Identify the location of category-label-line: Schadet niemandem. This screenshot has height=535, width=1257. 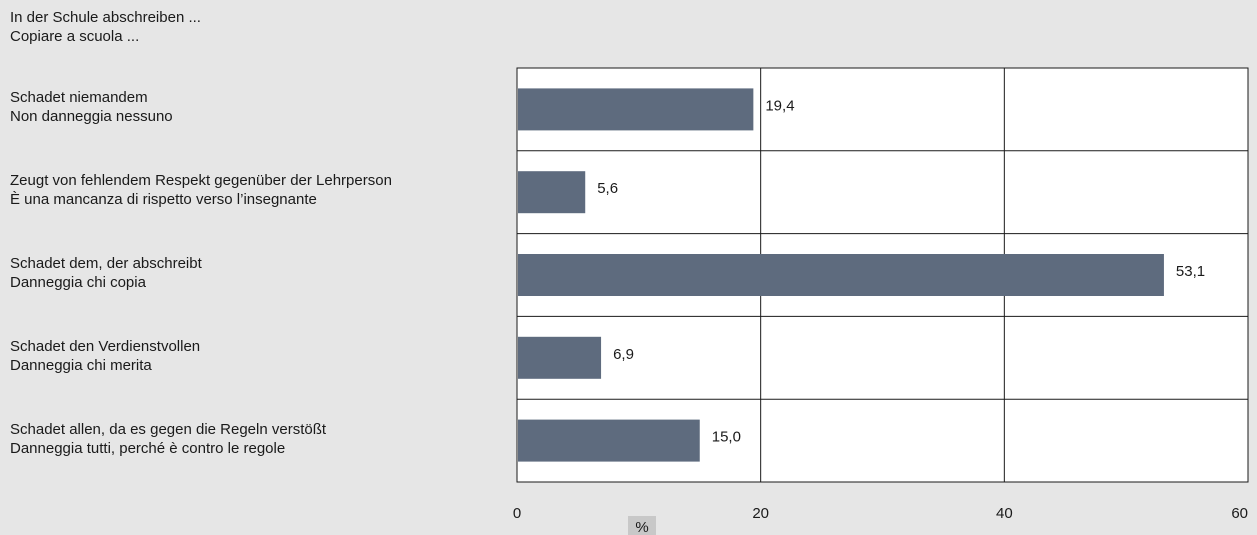
(79, 98).